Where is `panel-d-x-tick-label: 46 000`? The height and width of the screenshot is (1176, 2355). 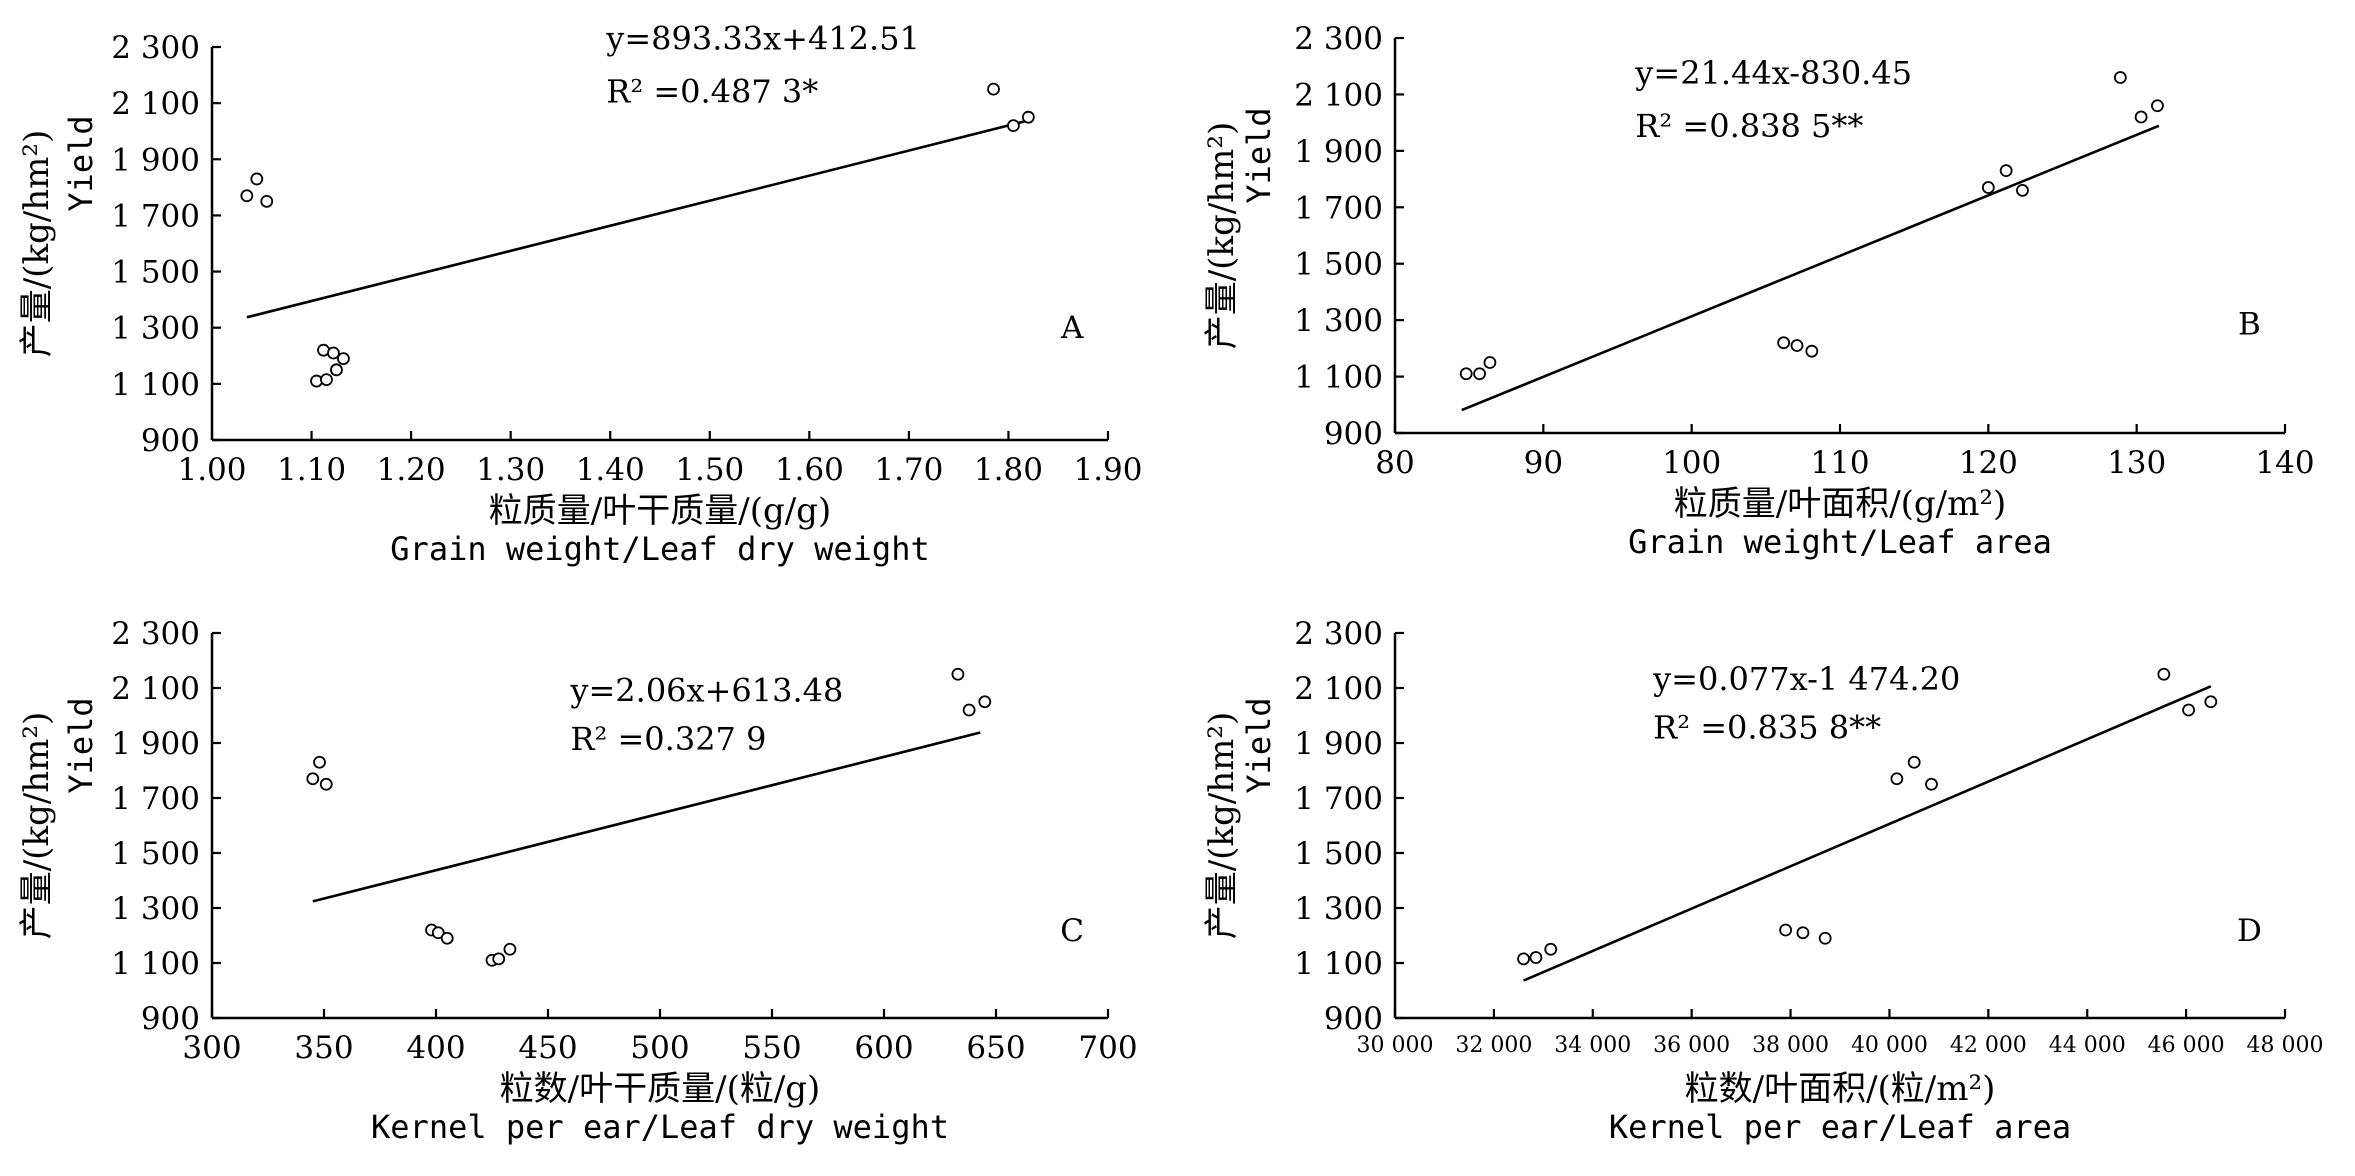
panel-d-x-tick-label: 46 000 is located at coordinates (2186, 1045).